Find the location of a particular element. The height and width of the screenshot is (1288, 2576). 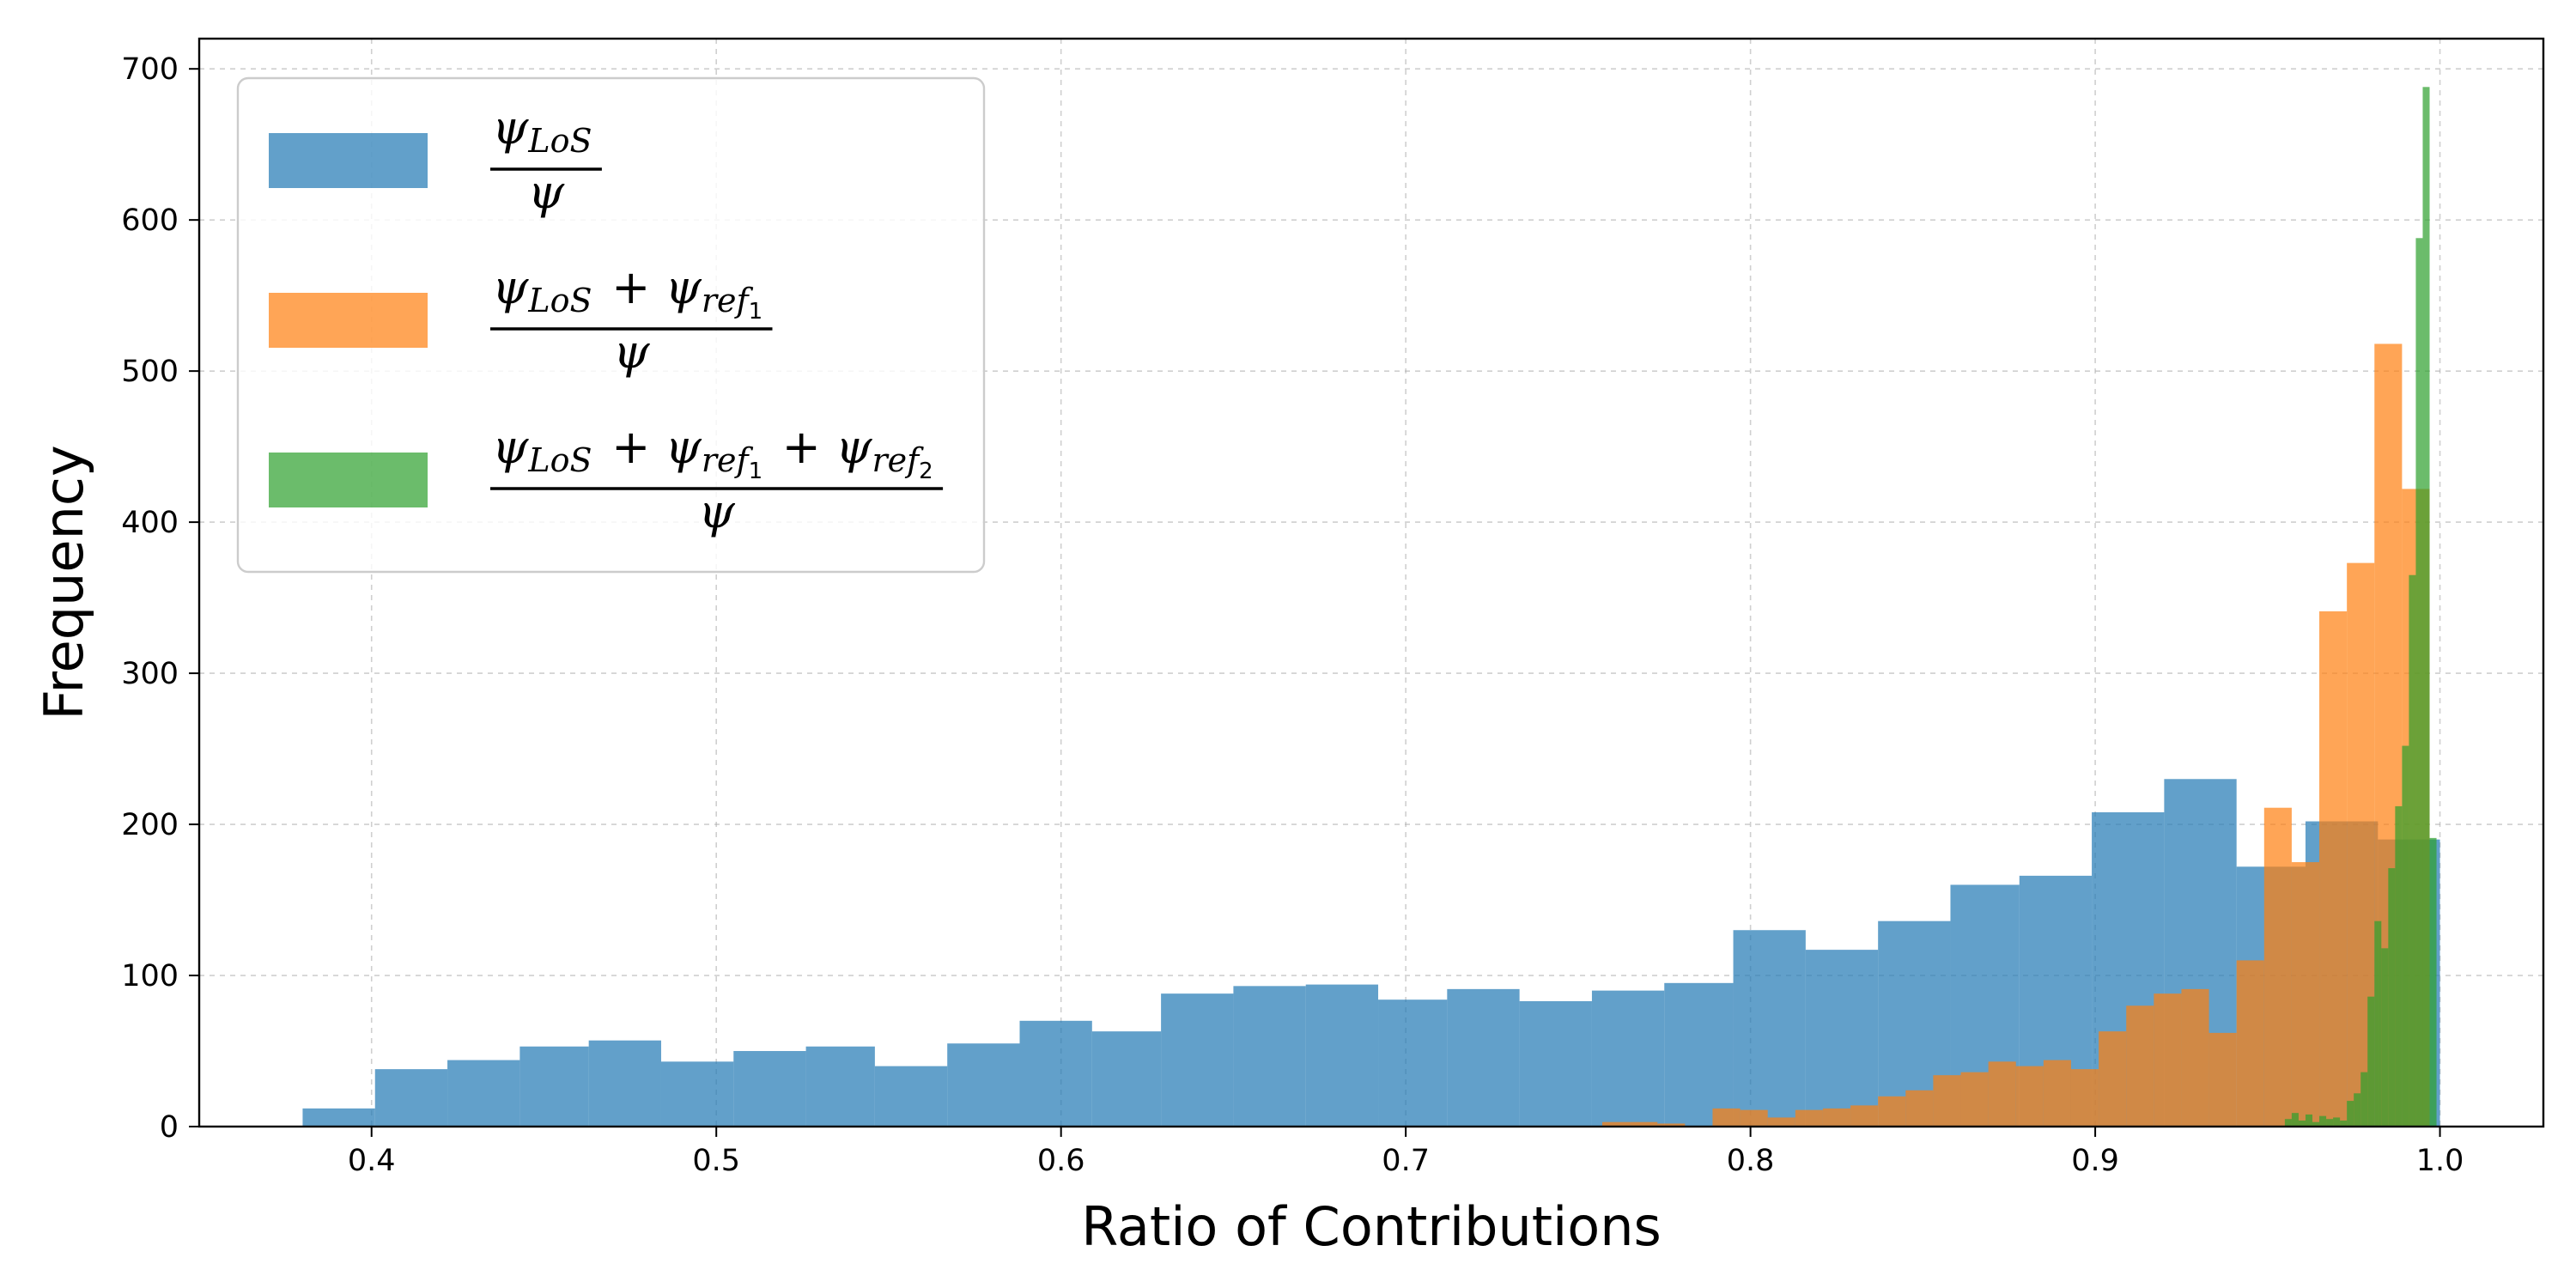

legend-box is located at coordinates (611, 325).